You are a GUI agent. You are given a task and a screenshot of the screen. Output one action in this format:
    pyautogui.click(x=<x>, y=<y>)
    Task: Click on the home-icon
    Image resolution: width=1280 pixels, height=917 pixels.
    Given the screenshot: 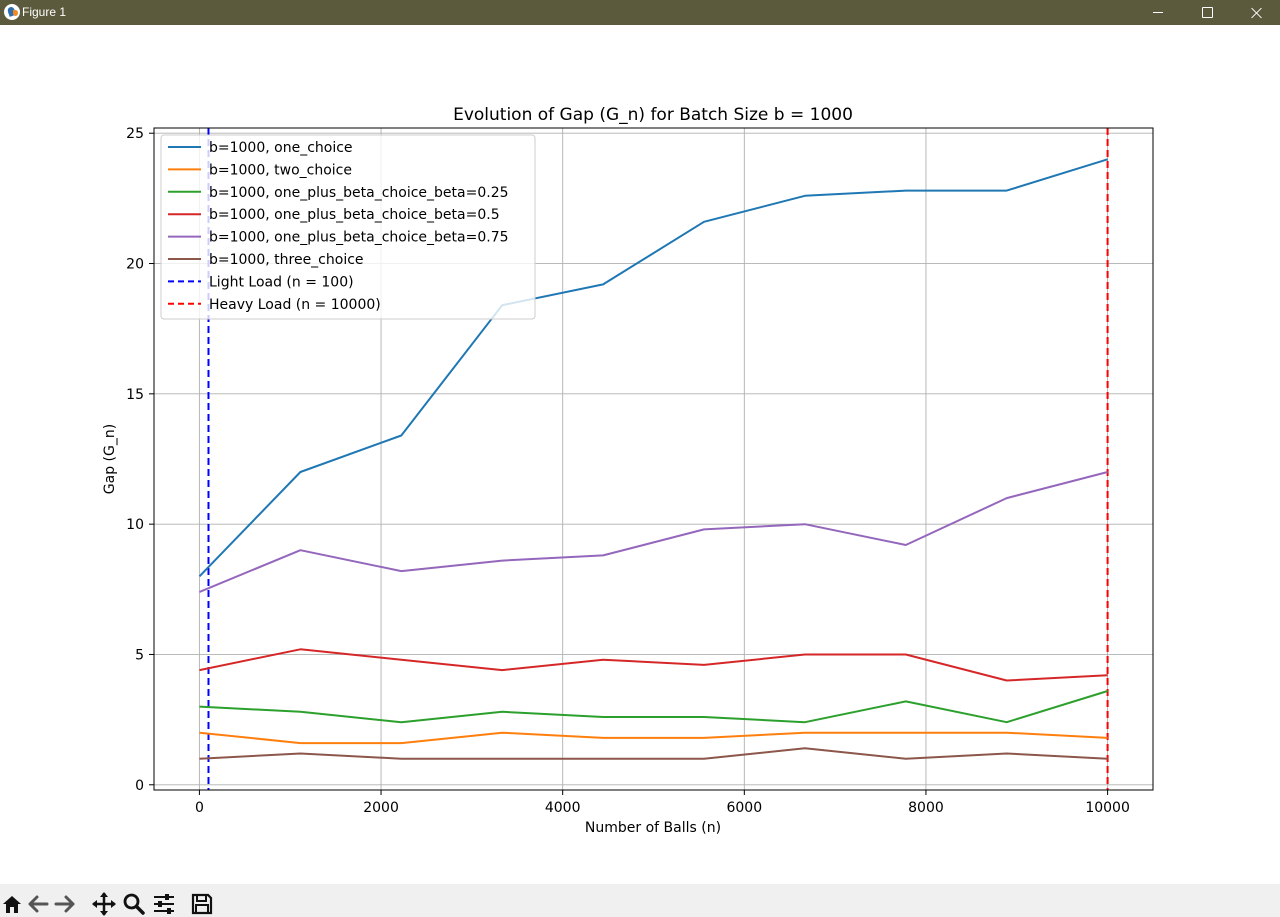 What is the action you would take?
    pyautogui.click(x=12, y=904)
    